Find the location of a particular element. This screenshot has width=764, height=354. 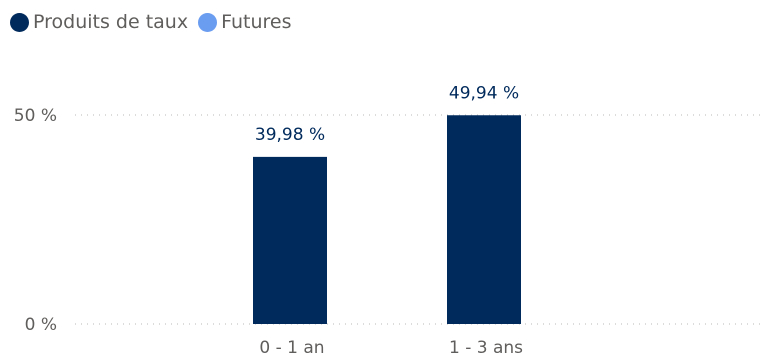

legend-item-produits-de-taux: Produits de taux is located at coordinates (99, 22).